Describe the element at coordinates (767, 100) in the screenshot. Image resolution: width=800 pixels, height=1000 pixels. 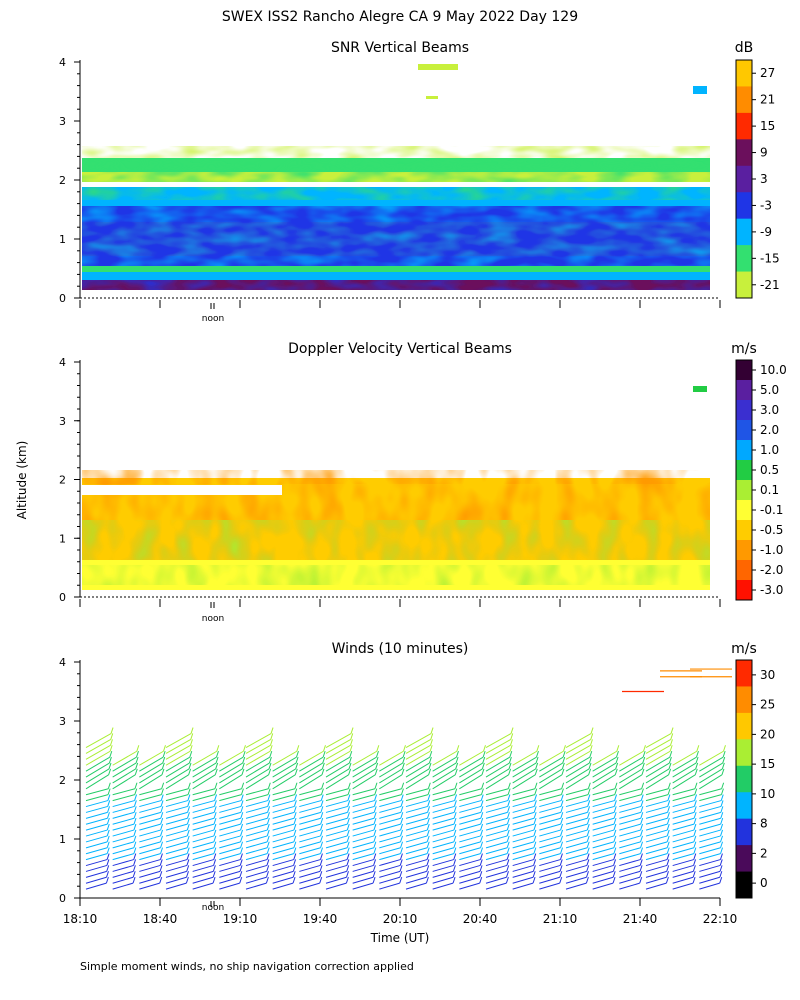
I see `colorbar-label: 21` at that location.